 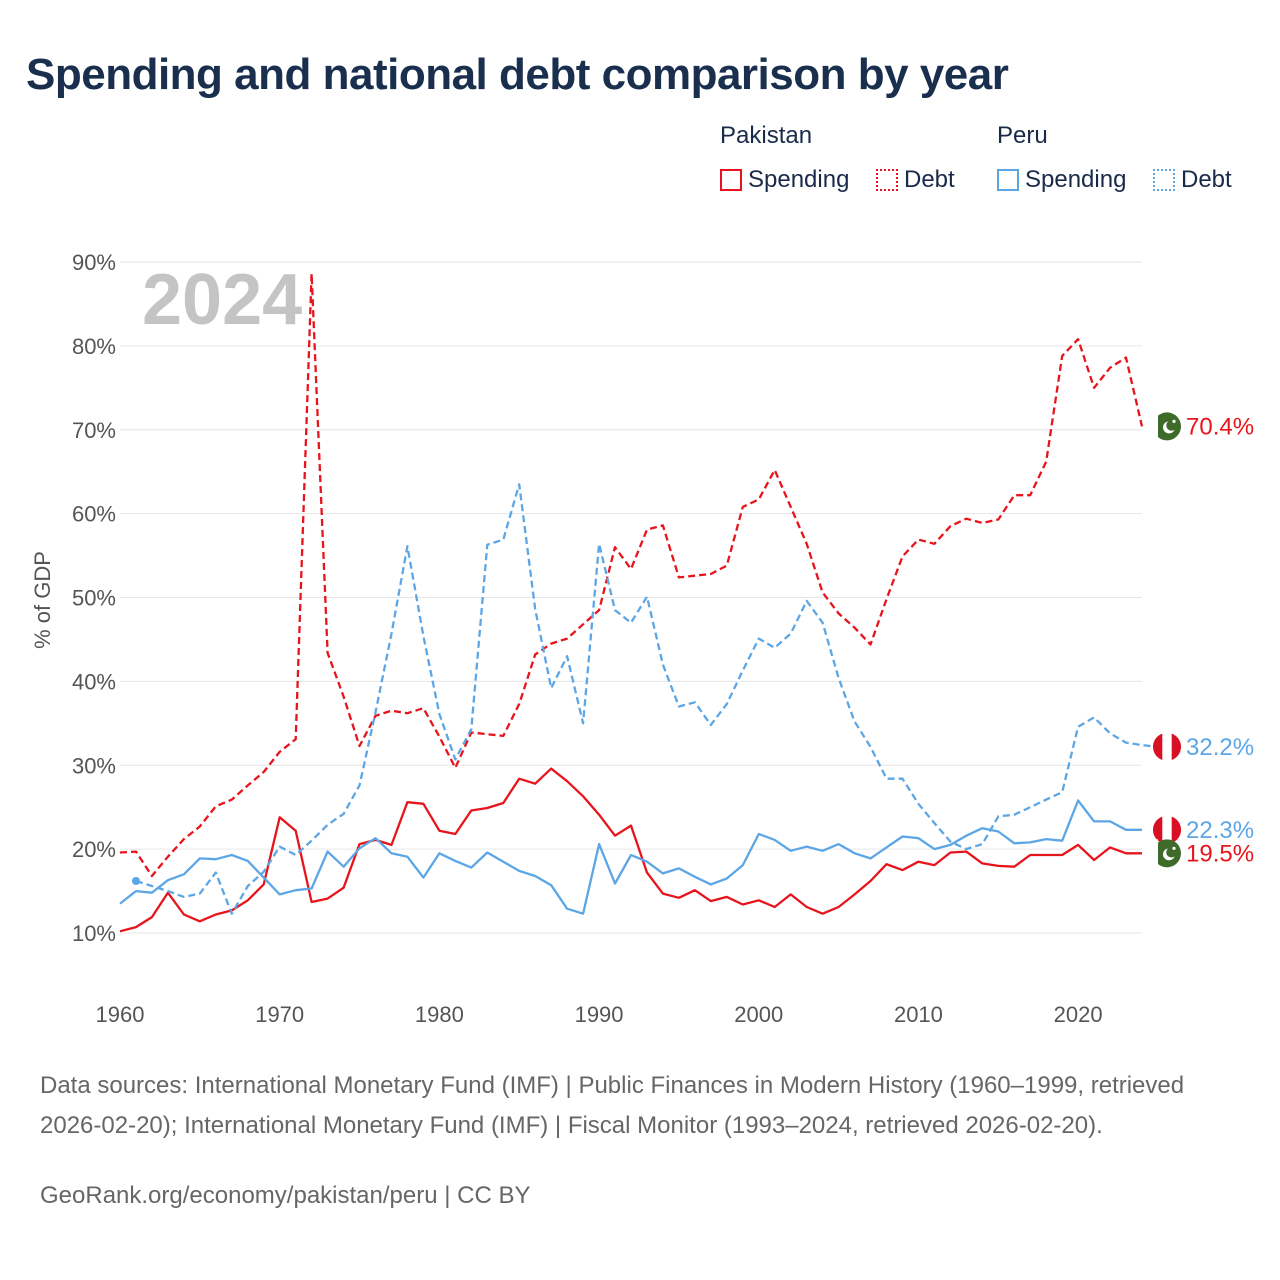 I want to click on end-value-label: 19.5%, so click(x=1220, y=853).